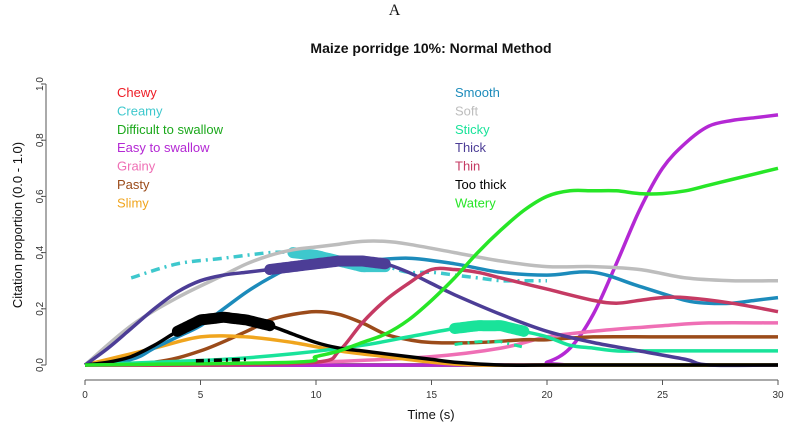 The image size is (789, 431). Describe the element at coordinates (85, 395) in the screenshot. I see `x-tick-label: 0` at that location.